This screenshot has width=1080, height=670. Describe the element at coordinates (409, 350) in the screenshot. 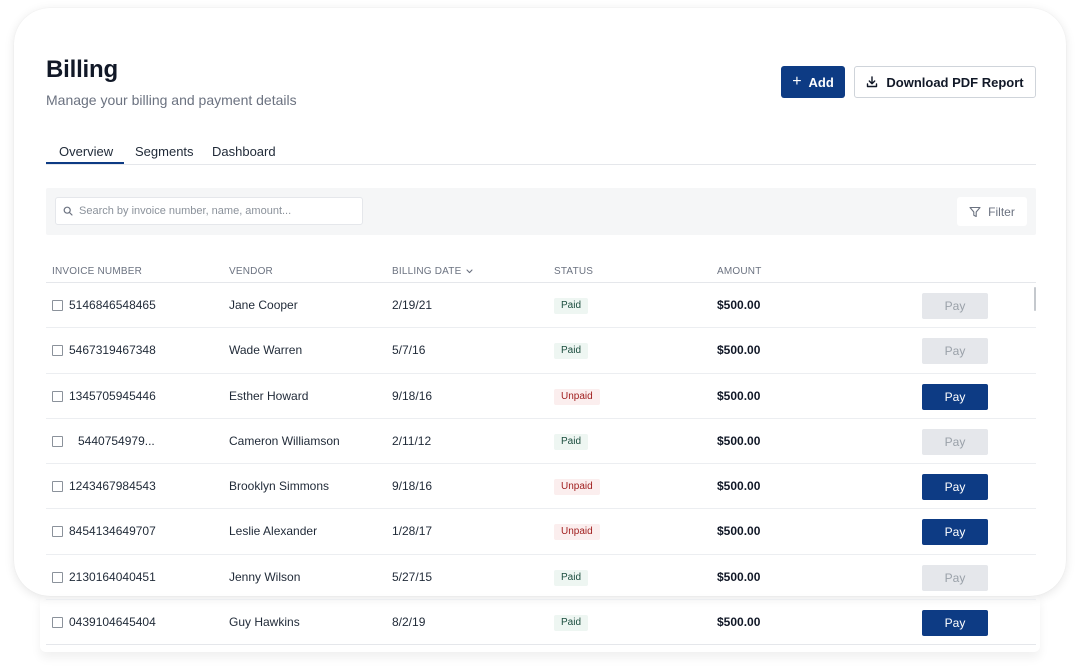

I see `billing-date: 5/7/16` at that location.